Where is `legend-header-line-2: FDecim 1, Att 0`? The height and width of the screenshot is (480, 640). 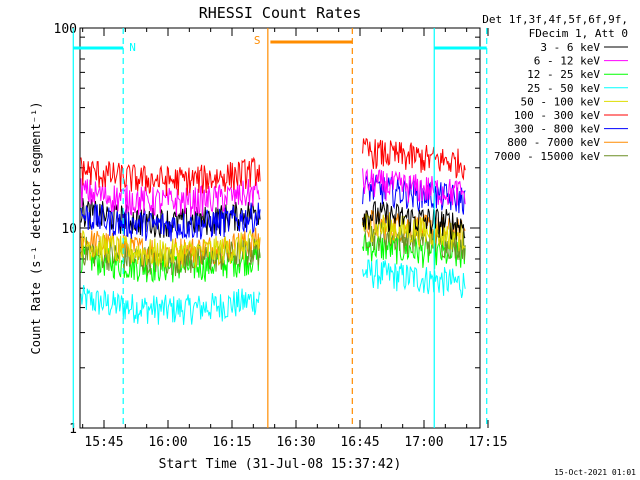 legend-header-line-2: FDecim 1, Att 0 is located at coordinates (578, 33).